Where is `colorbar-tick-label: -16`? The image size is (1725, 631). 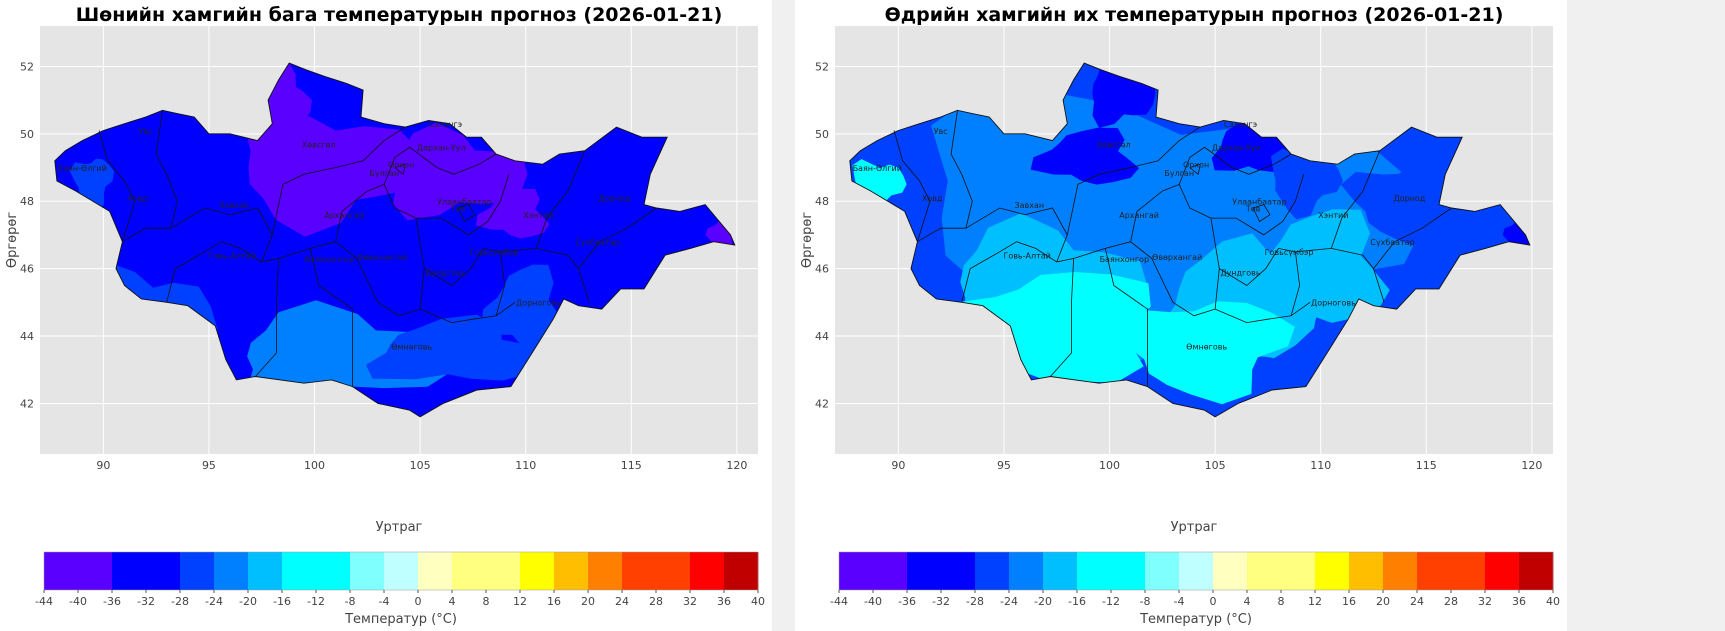 colorbar-tick-label: -16 is located at coordinates (1077, 601).